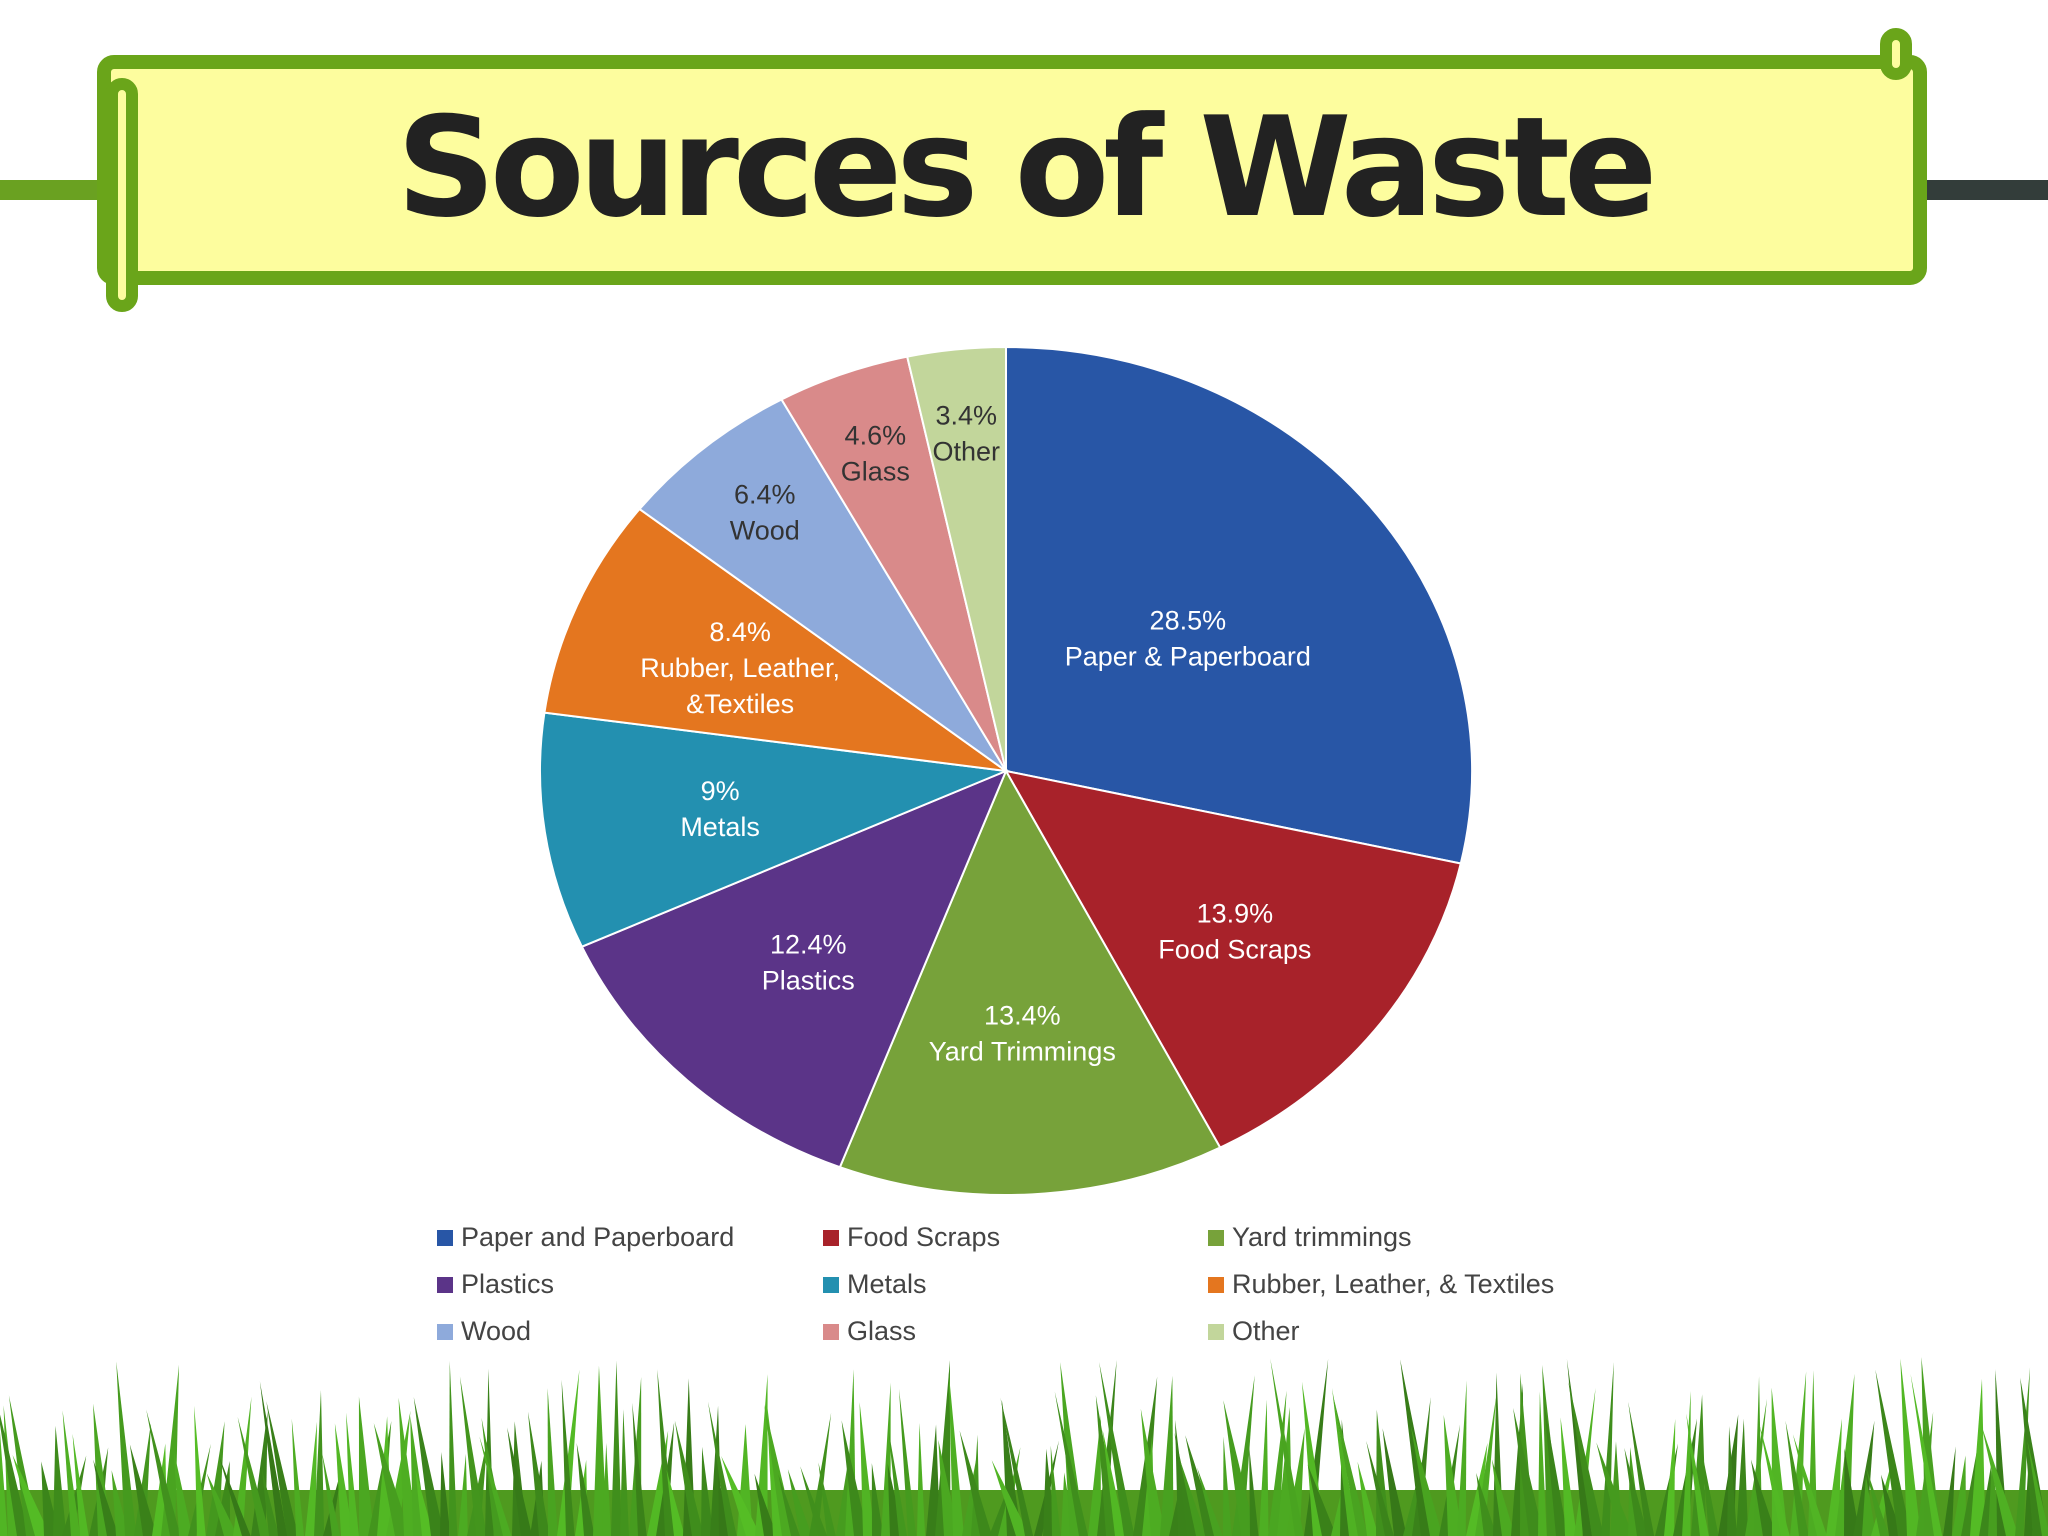 Image resolution: width=2048 pixels, height=1536 pixels. Describe the element at coordinates (876, 435) in the screenshot. I see `slice-value-label: 4.6%` at that location.